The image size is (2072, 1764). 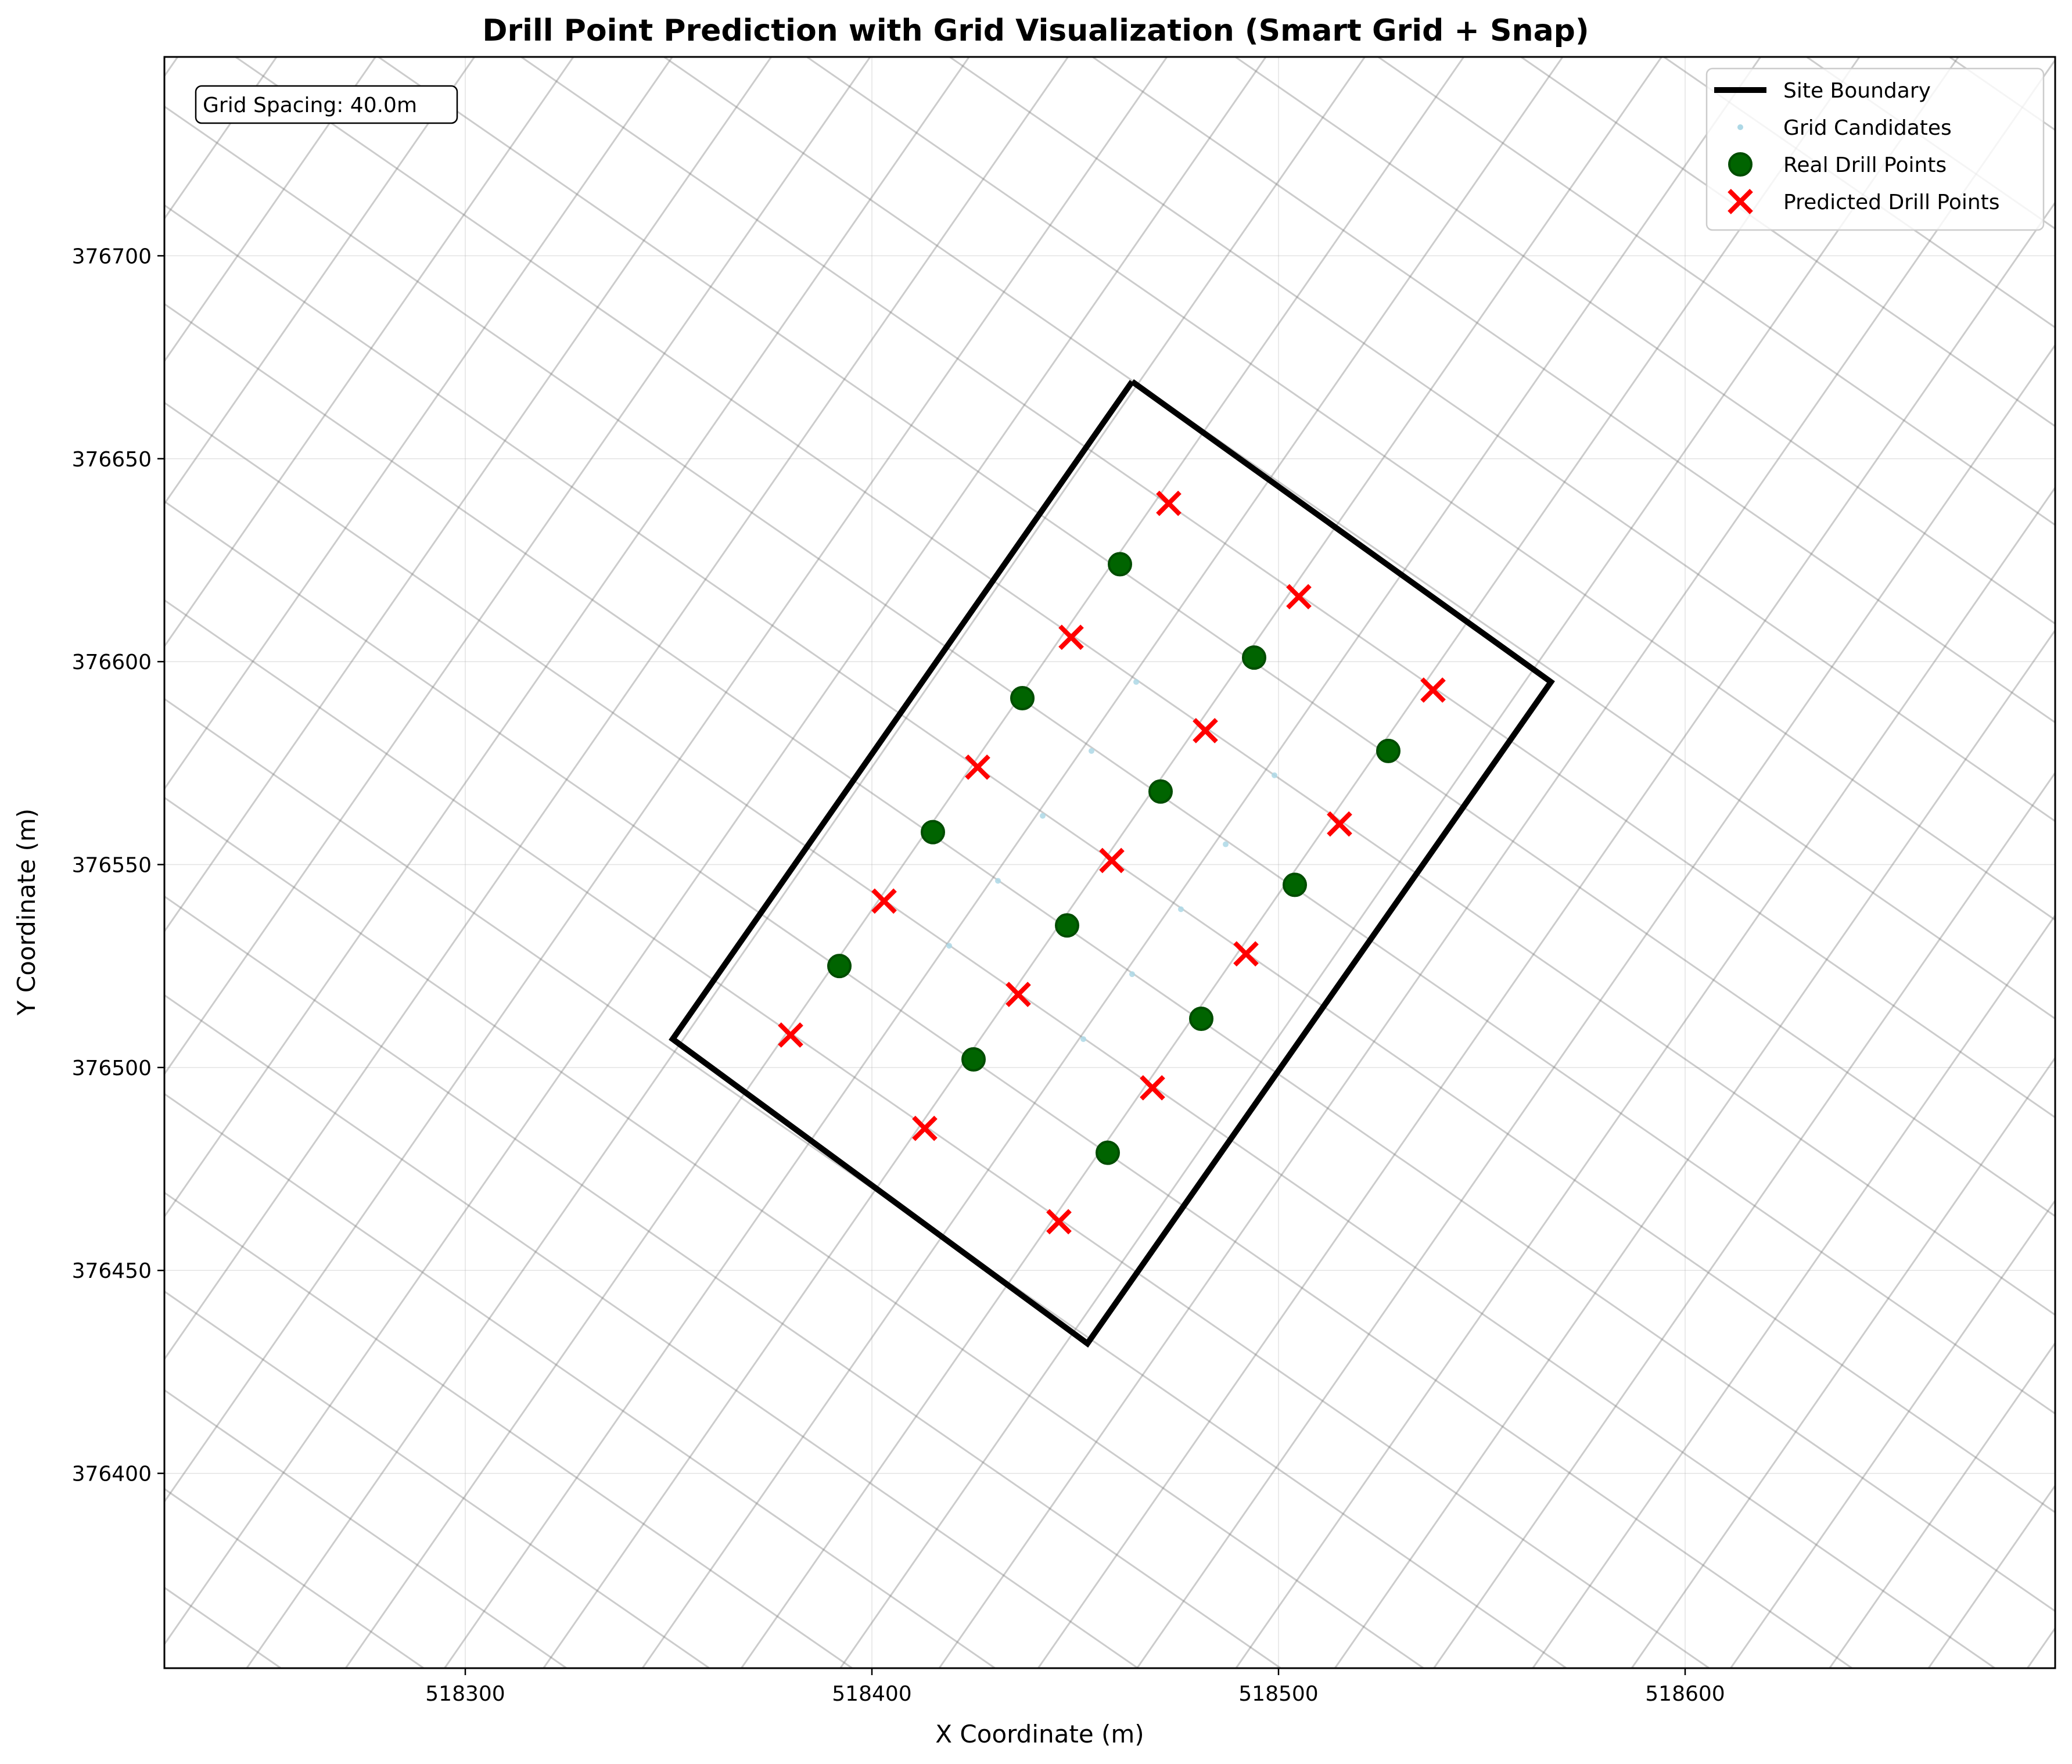 I want to click on y-axis-label: Y Coordinate (m), so click(x=27, y=912).